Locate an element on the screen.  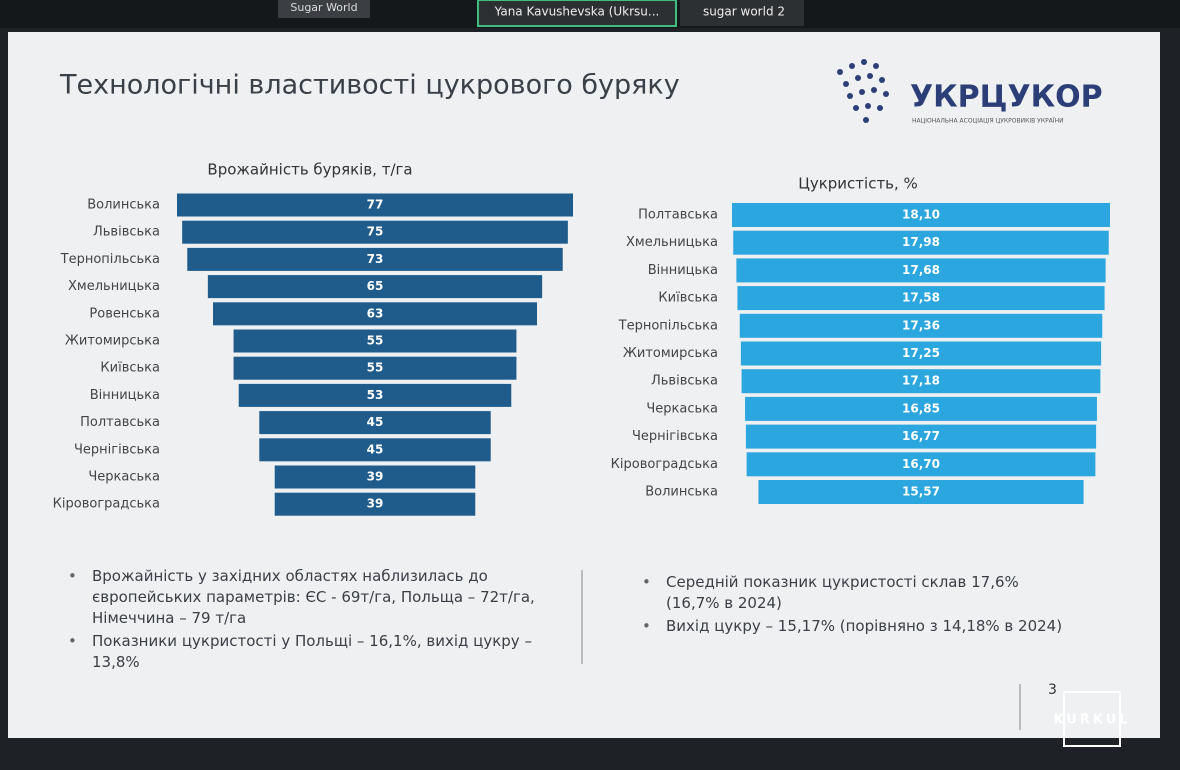
value-label: 73 is located at coordinates (375, 259).